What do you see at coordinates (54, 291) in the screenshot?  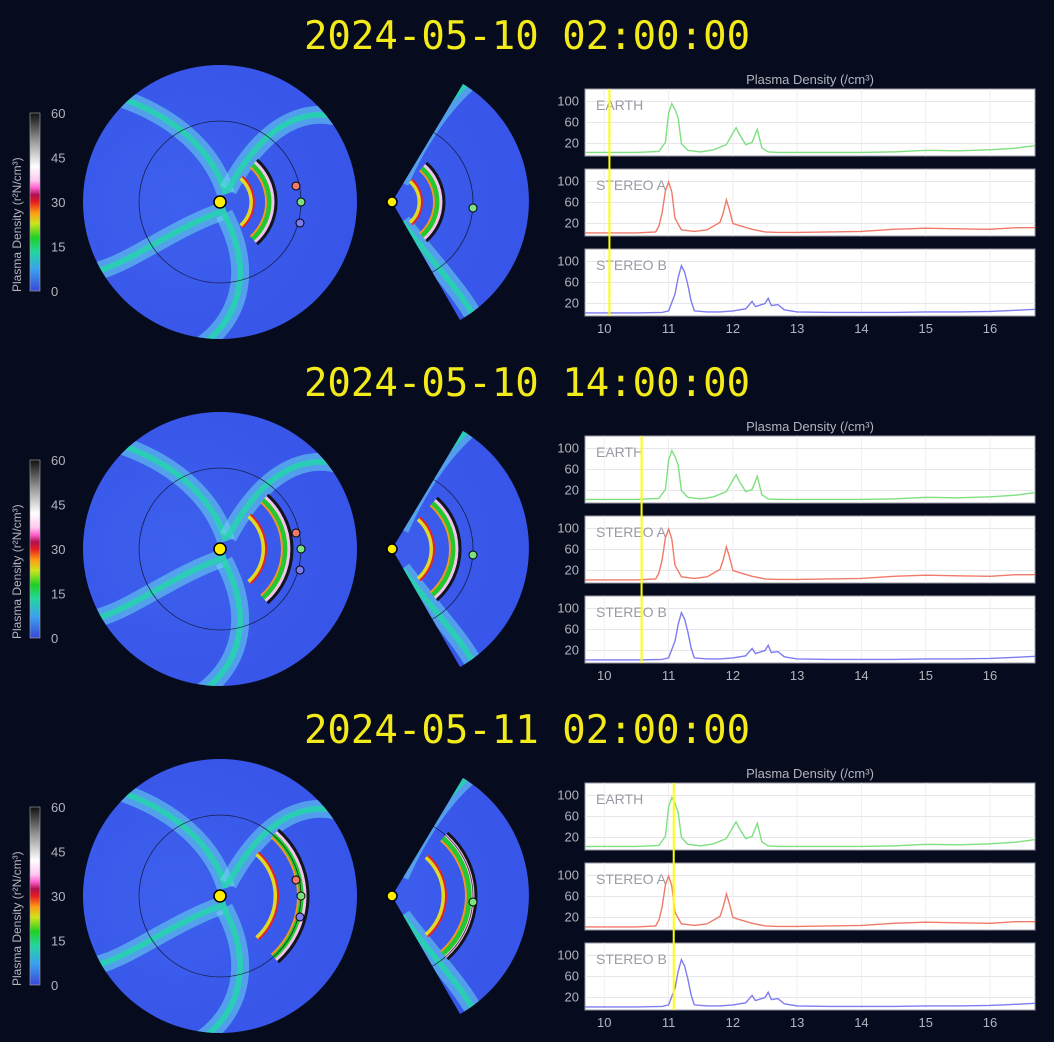 I see `colorbar-tick-label: 0` at bounding box center [54, 291].